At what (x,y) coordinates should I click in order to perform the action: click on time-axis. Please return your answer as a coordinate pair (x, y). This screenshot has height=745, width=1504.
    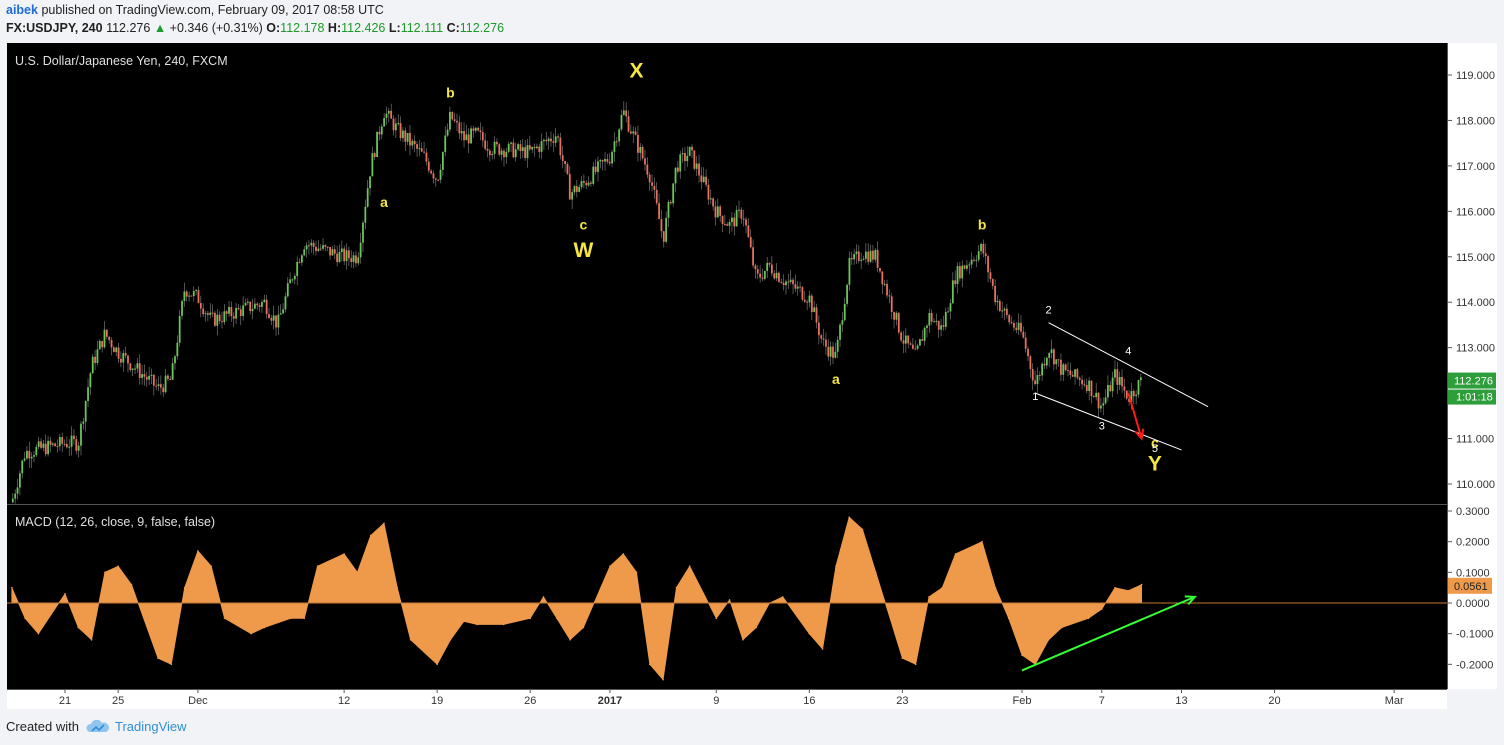
    Looking at the image, I should click on (727, 699).